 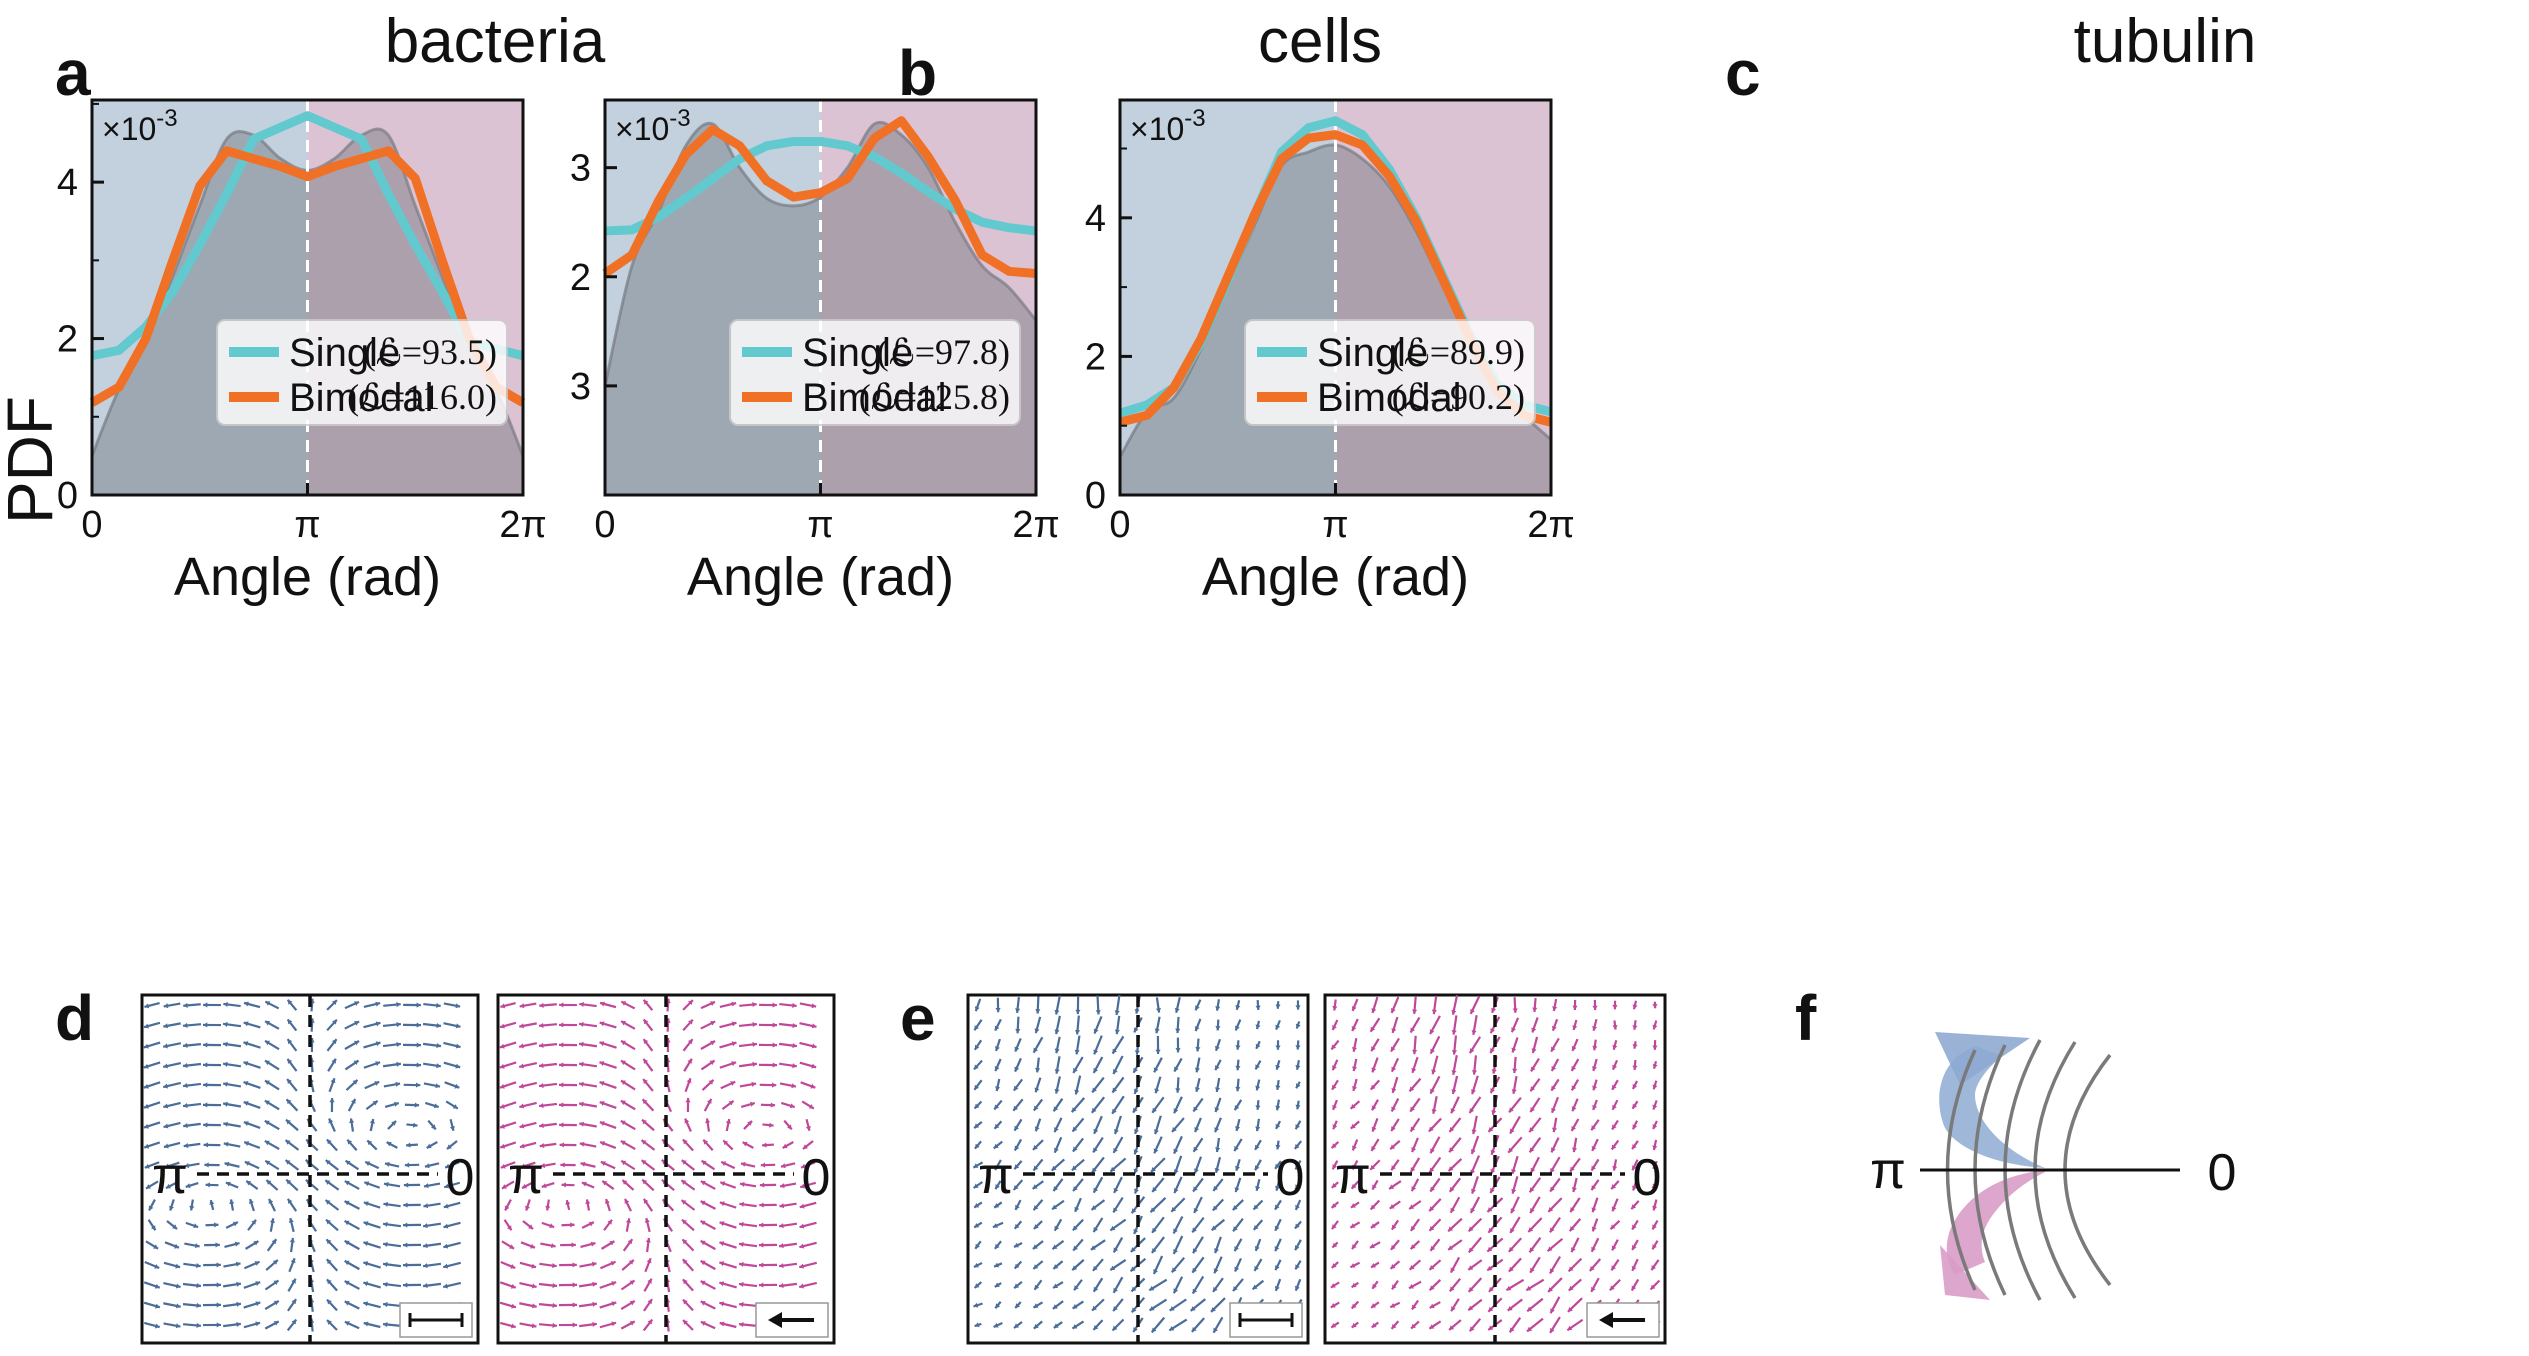 I want to click on panel-a-title: bacteria, so click(x=495, y=41).